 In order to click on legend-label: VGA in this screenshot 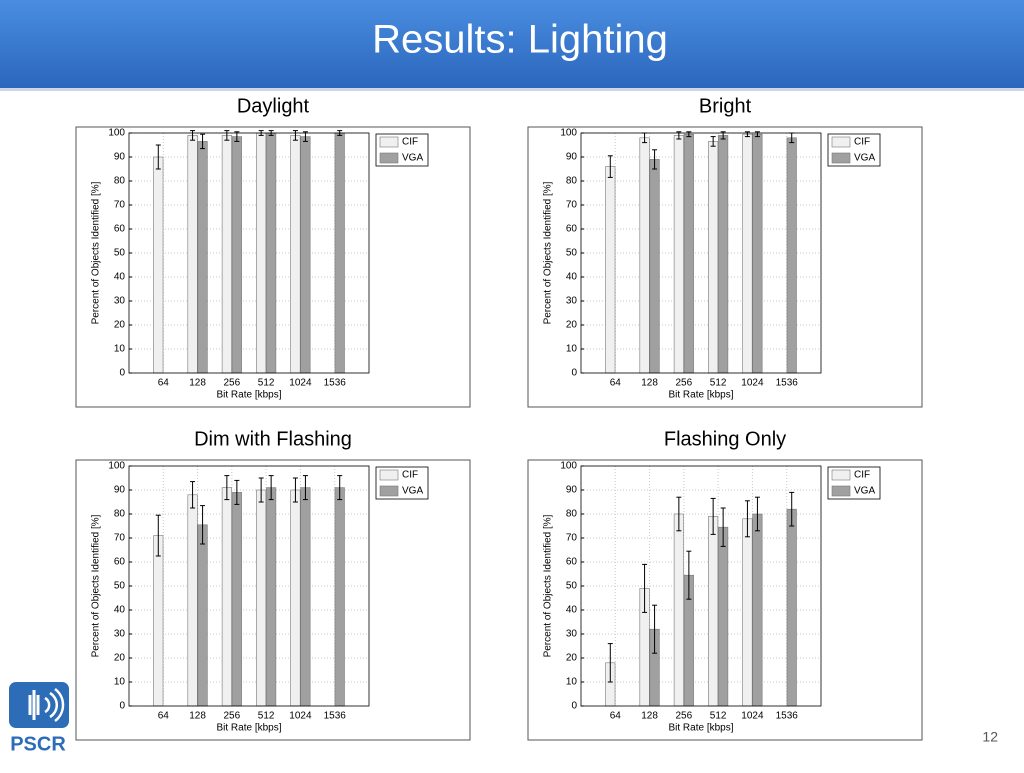, I will do `click(412, 158)`.